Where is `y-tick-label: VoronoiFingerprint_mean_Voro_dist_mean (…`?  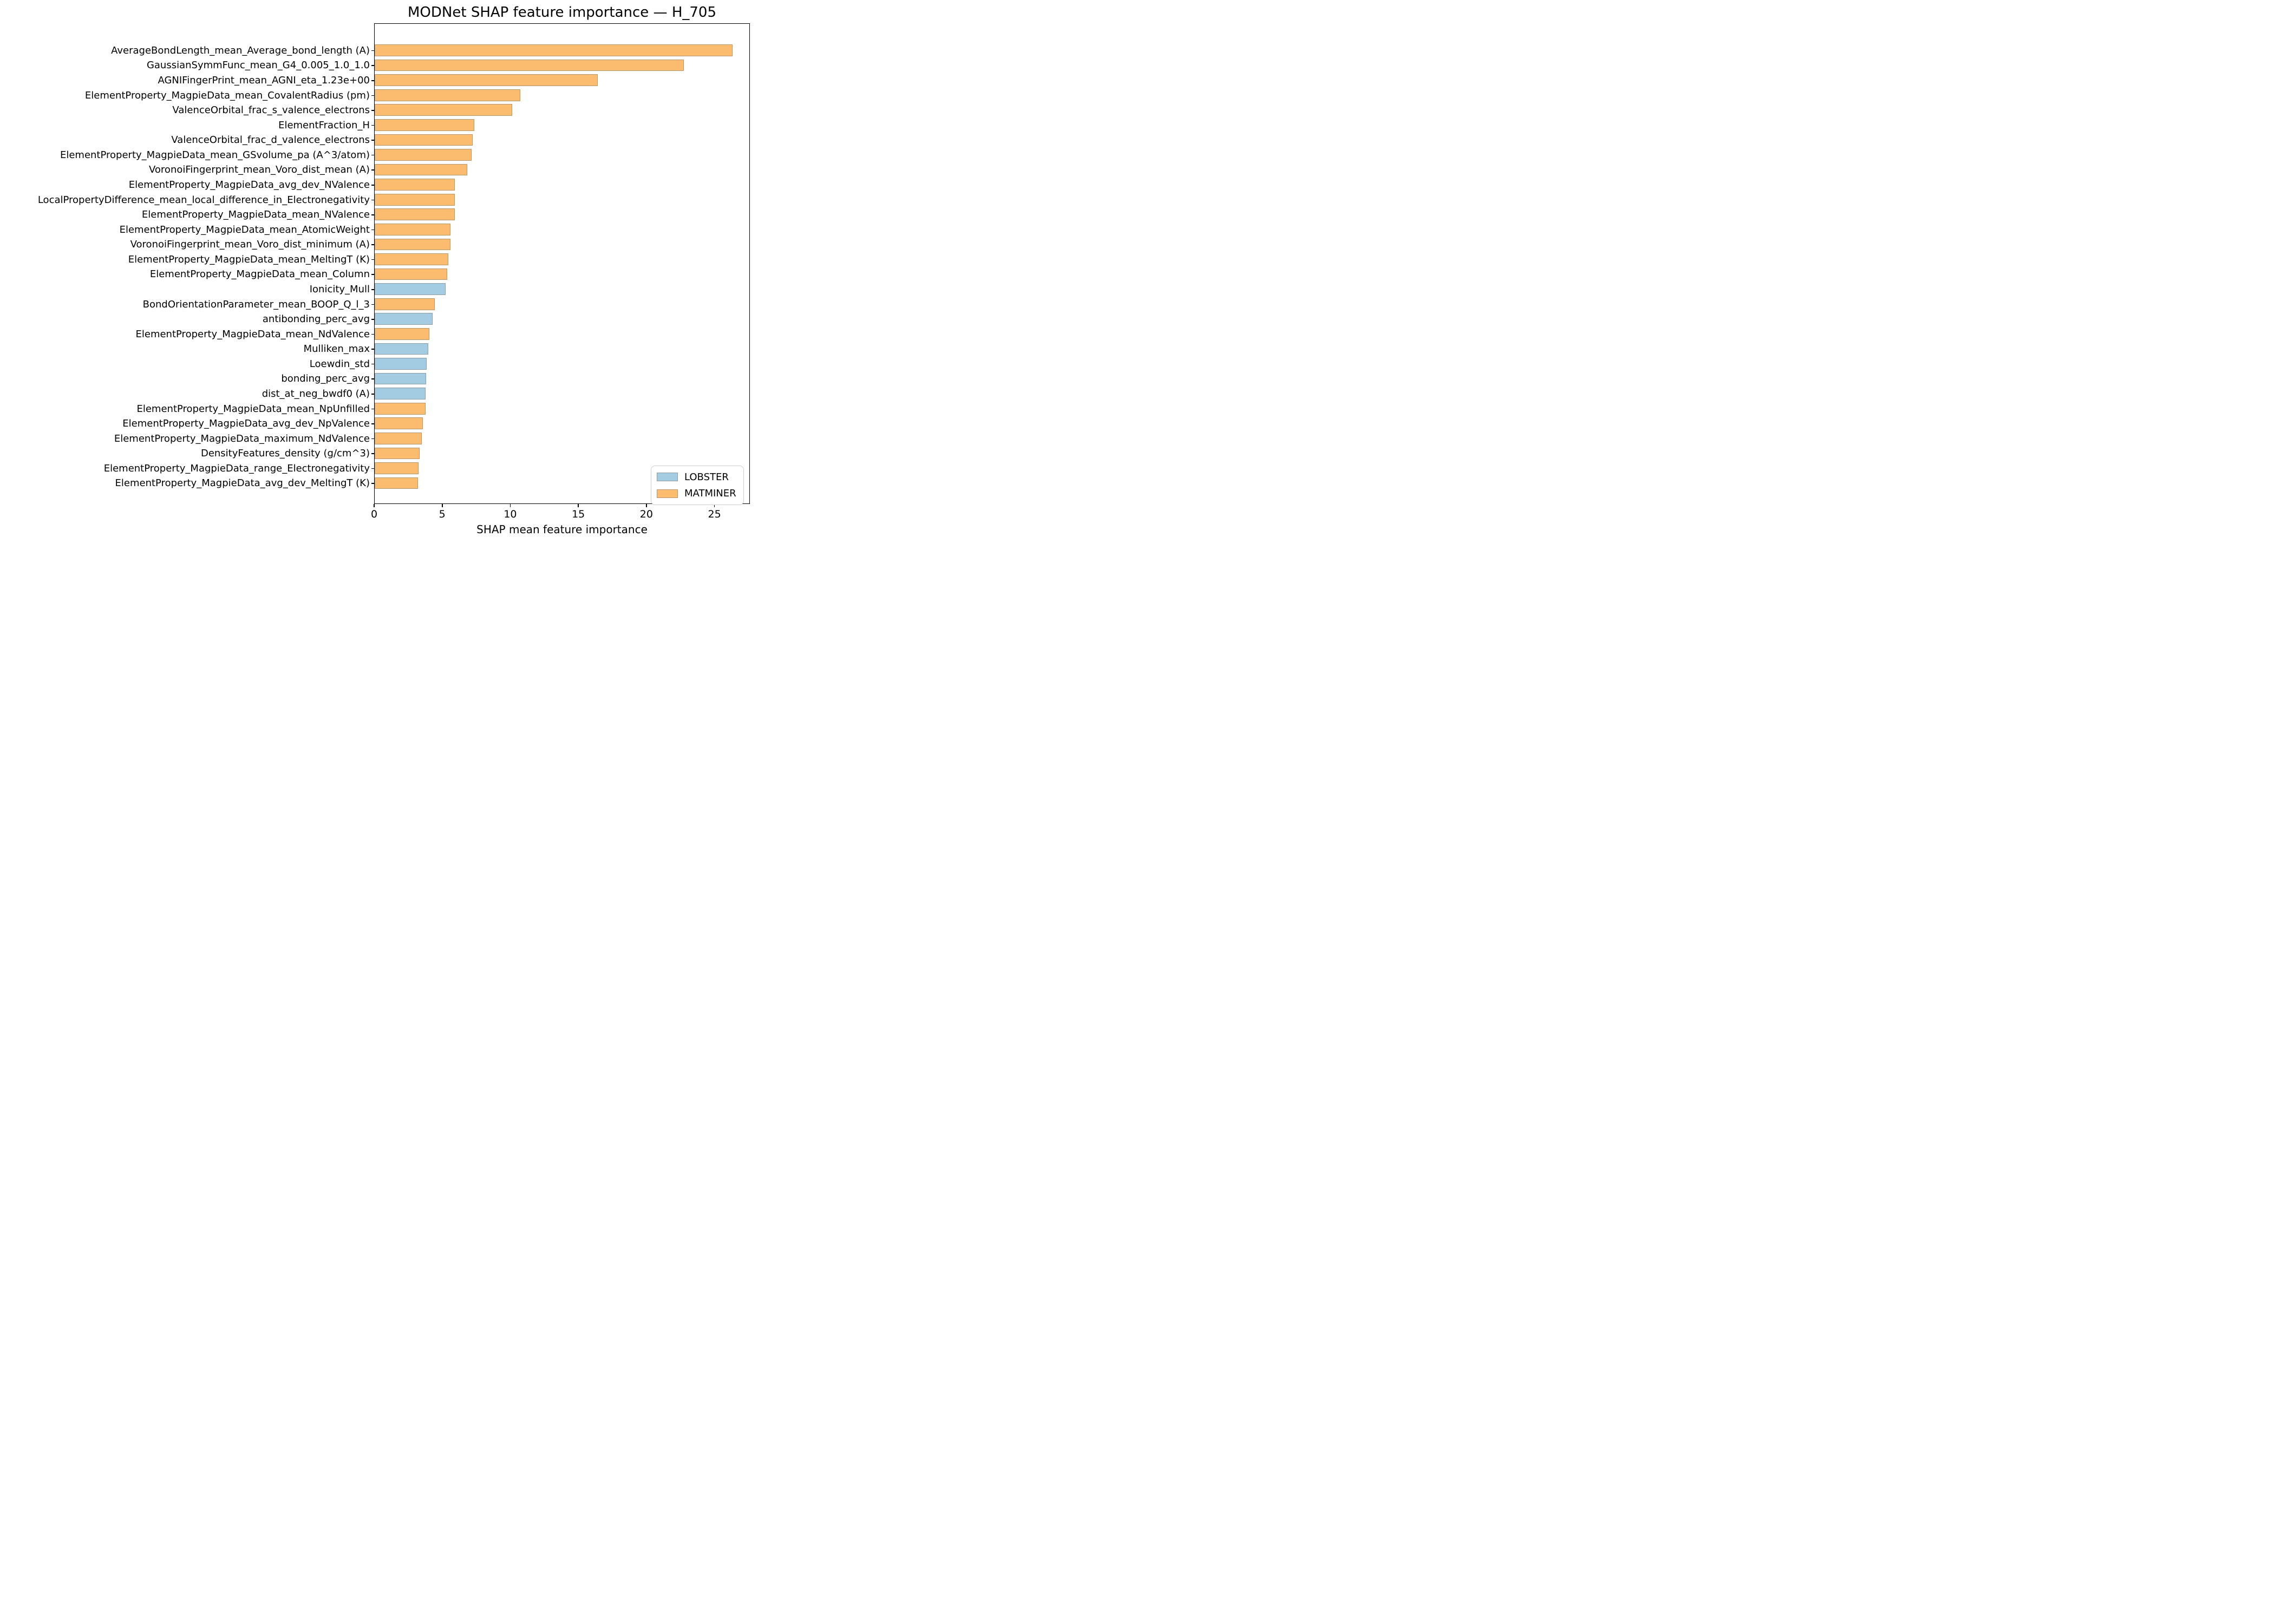
y-tick-label: VoronoiFingerprint_mean_Voro_dist_mean (… is located at coordinates (259, 170).